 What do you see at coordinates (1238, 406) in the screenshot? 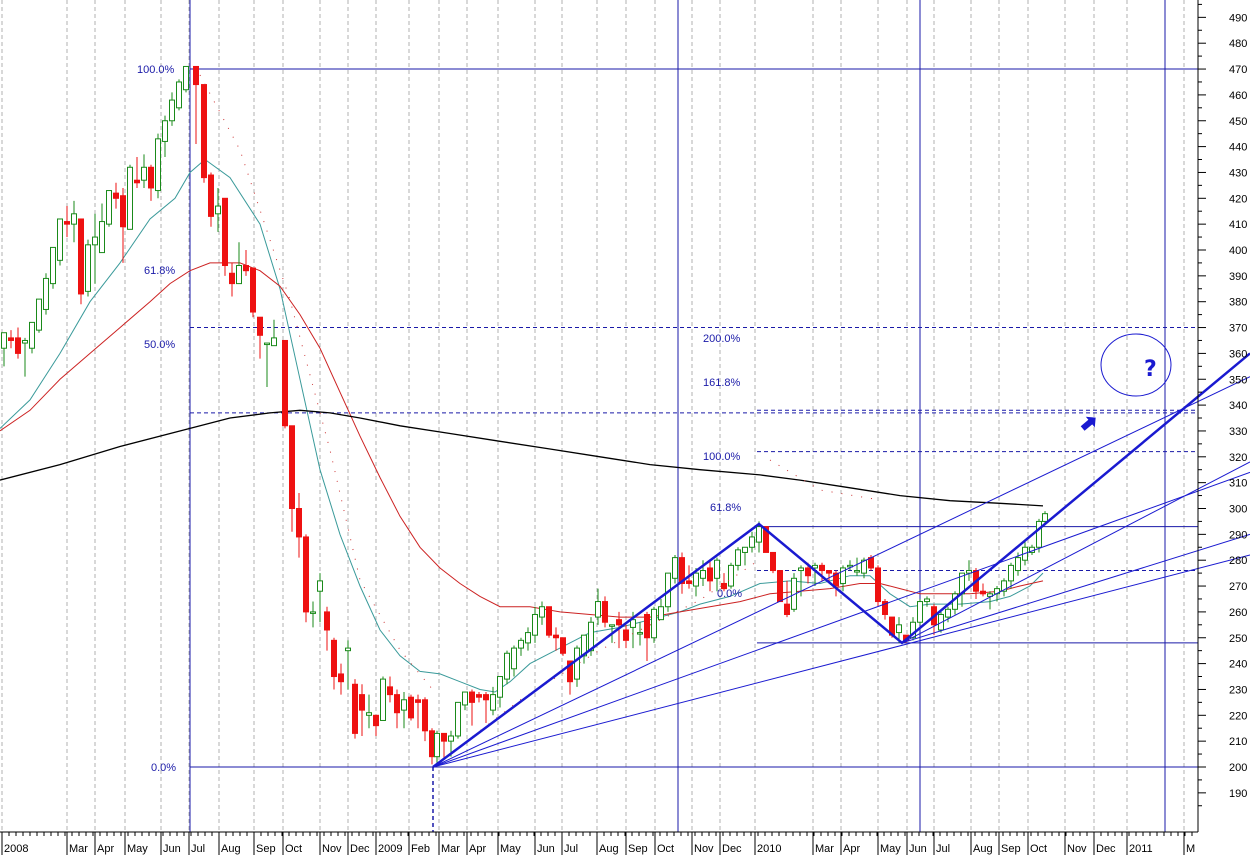
I see `y-tick-label: 340` at bounding box center [1238, 406].